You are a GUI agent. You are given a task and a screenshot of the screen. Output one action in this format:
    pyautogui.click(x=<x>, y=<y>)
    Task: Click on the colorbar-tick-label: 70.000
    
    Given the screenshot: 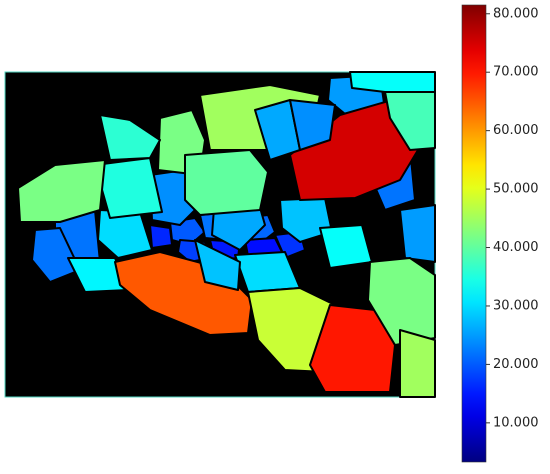 What is the action you would take?
    pyautogui.click(x=516, y=72)
    